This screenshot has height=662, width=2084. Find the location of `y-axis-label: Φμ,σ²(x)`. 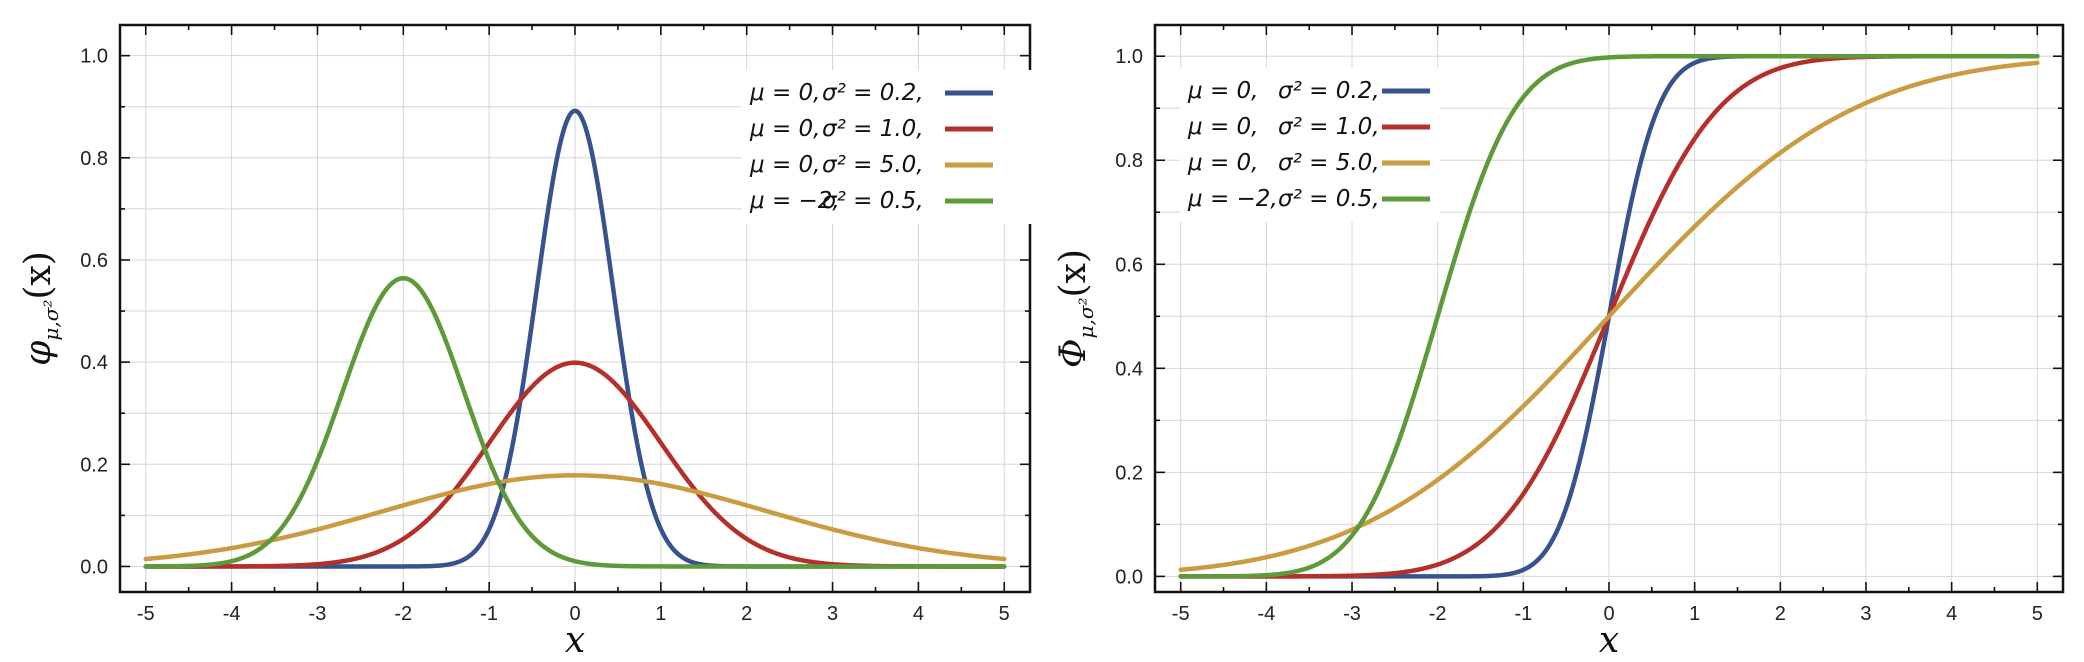

y-axis-label: Φμ,σ²(x) is located at coordinates (1075, 308).